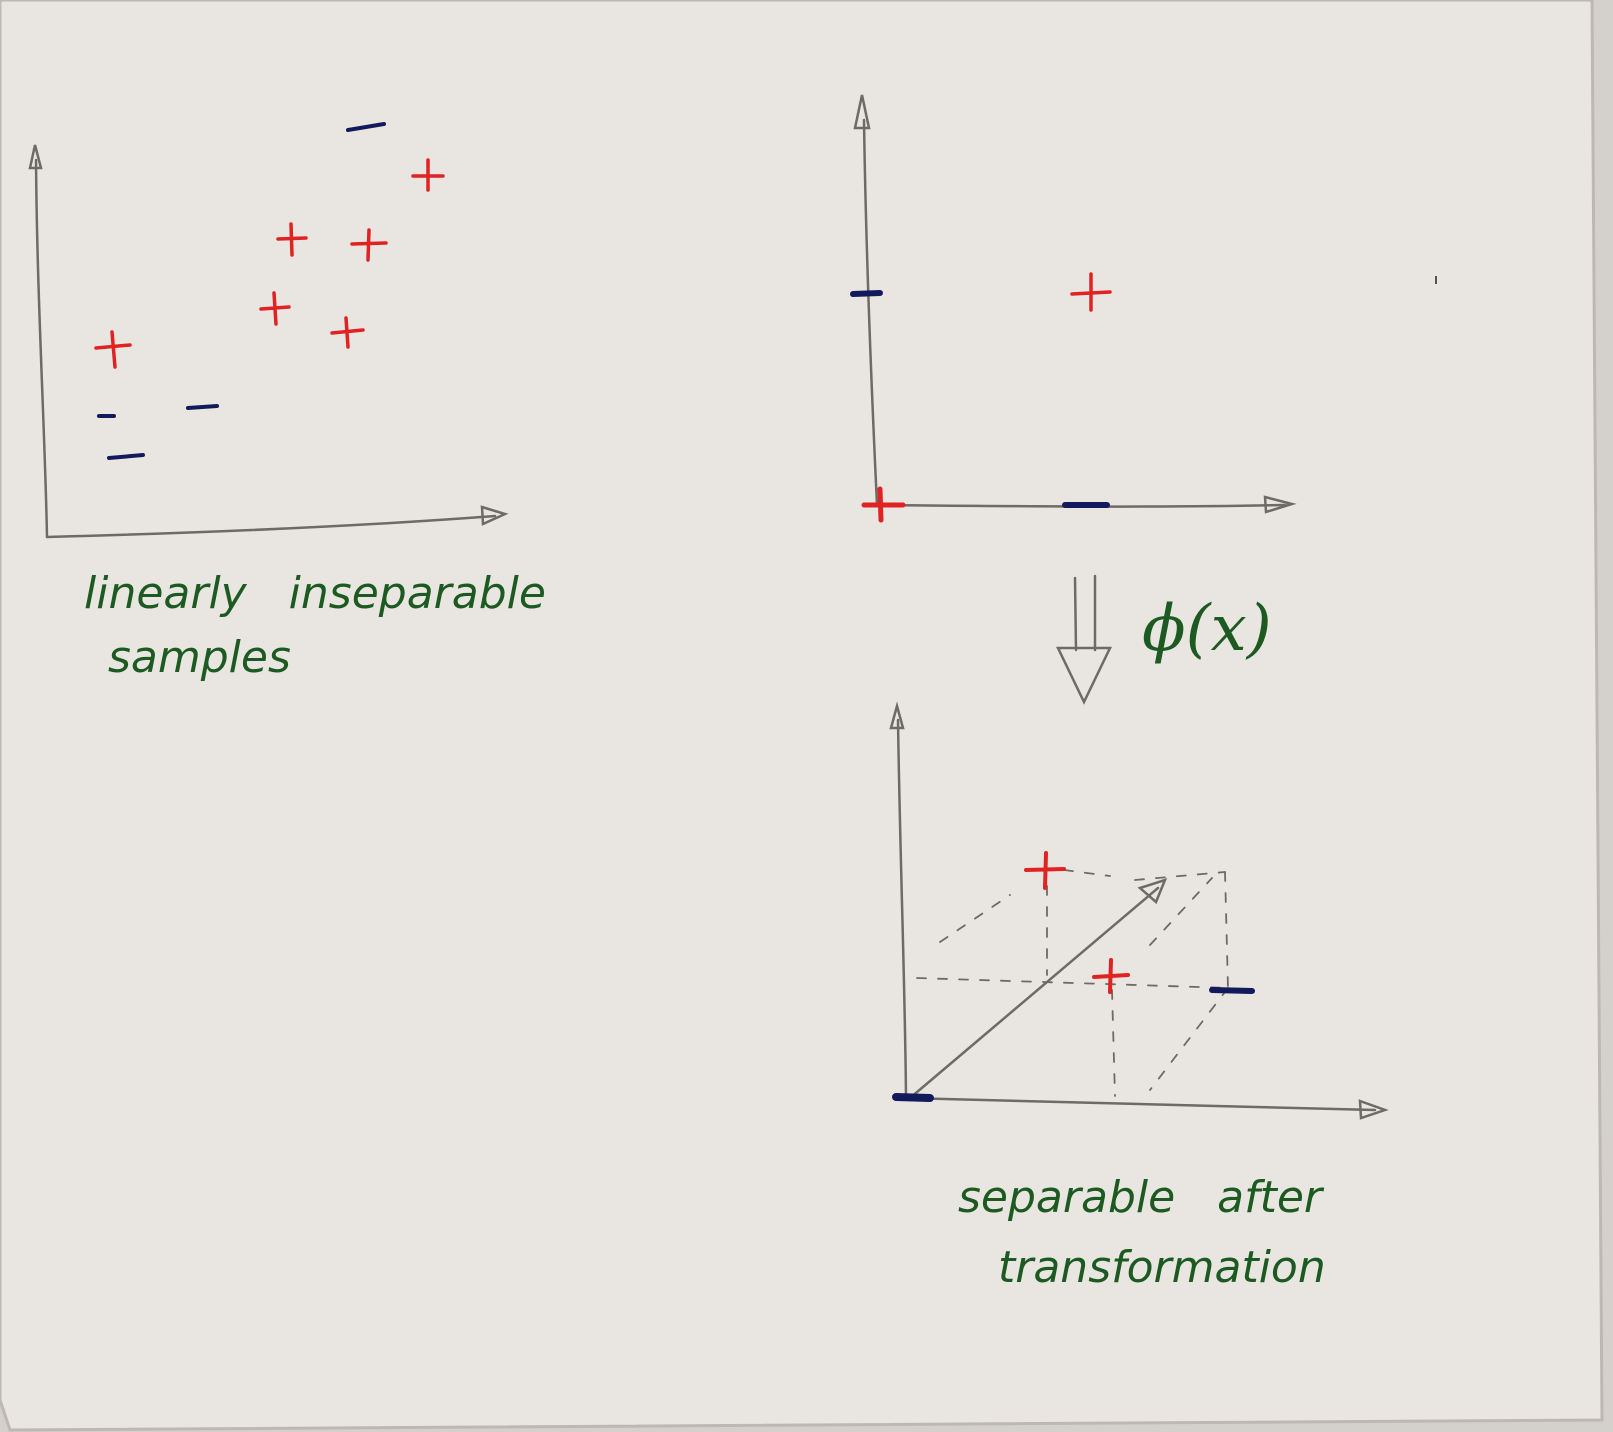 Image resolution: width=1613 pixels, height=1432 pixels. Describe the element at coordinates (35, 157) in the screenshot. I see `left-y-axis-arrowhead` at that location.